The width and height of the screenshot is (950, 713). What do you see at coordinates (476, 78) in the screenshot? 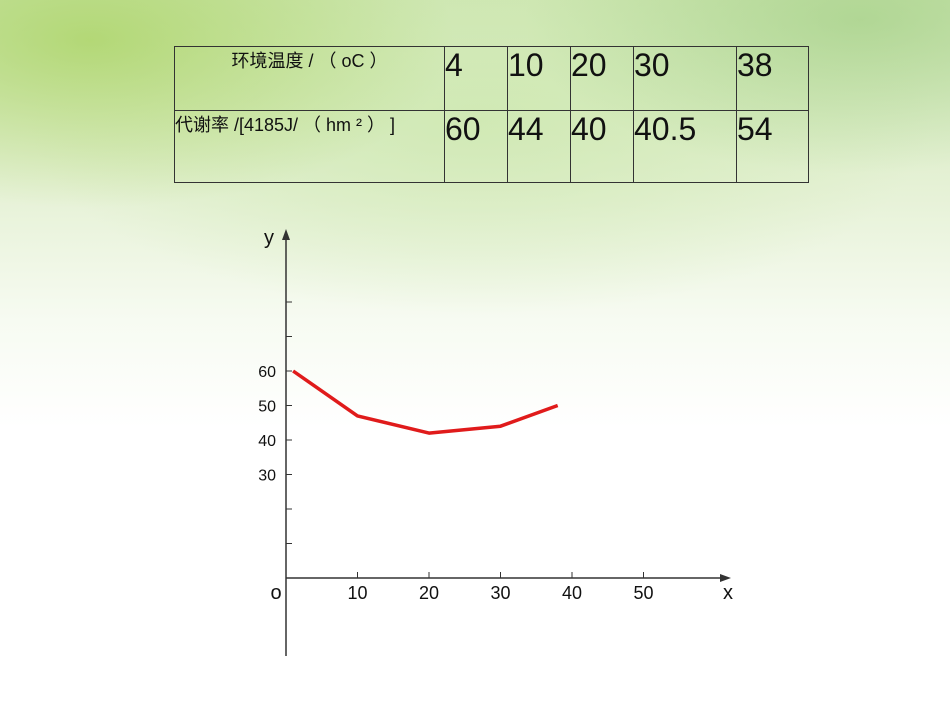
I see `table-cell: 4` at bounding box center [476, 78].